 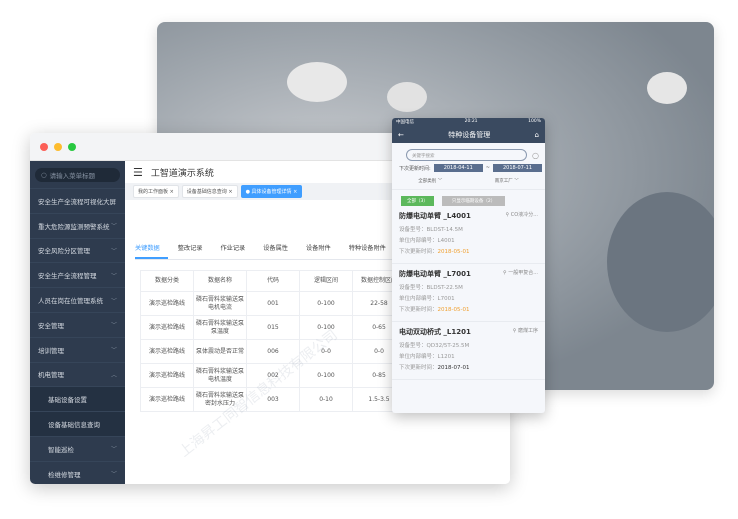 I want to click on menu-toggle-icon: ☰, so click(x=138, y=172).